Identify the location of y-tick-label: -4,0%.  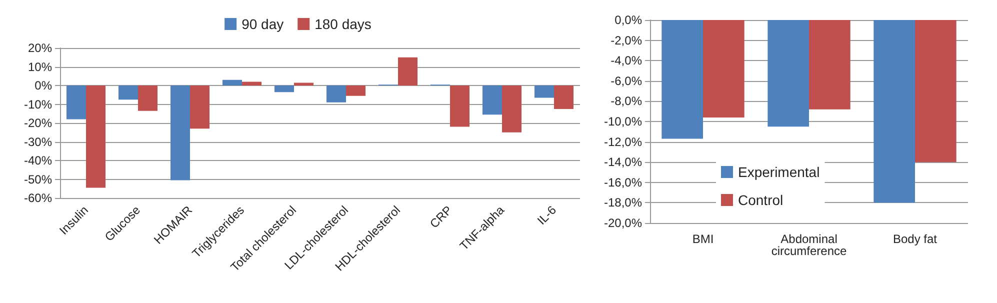
(626, 61).